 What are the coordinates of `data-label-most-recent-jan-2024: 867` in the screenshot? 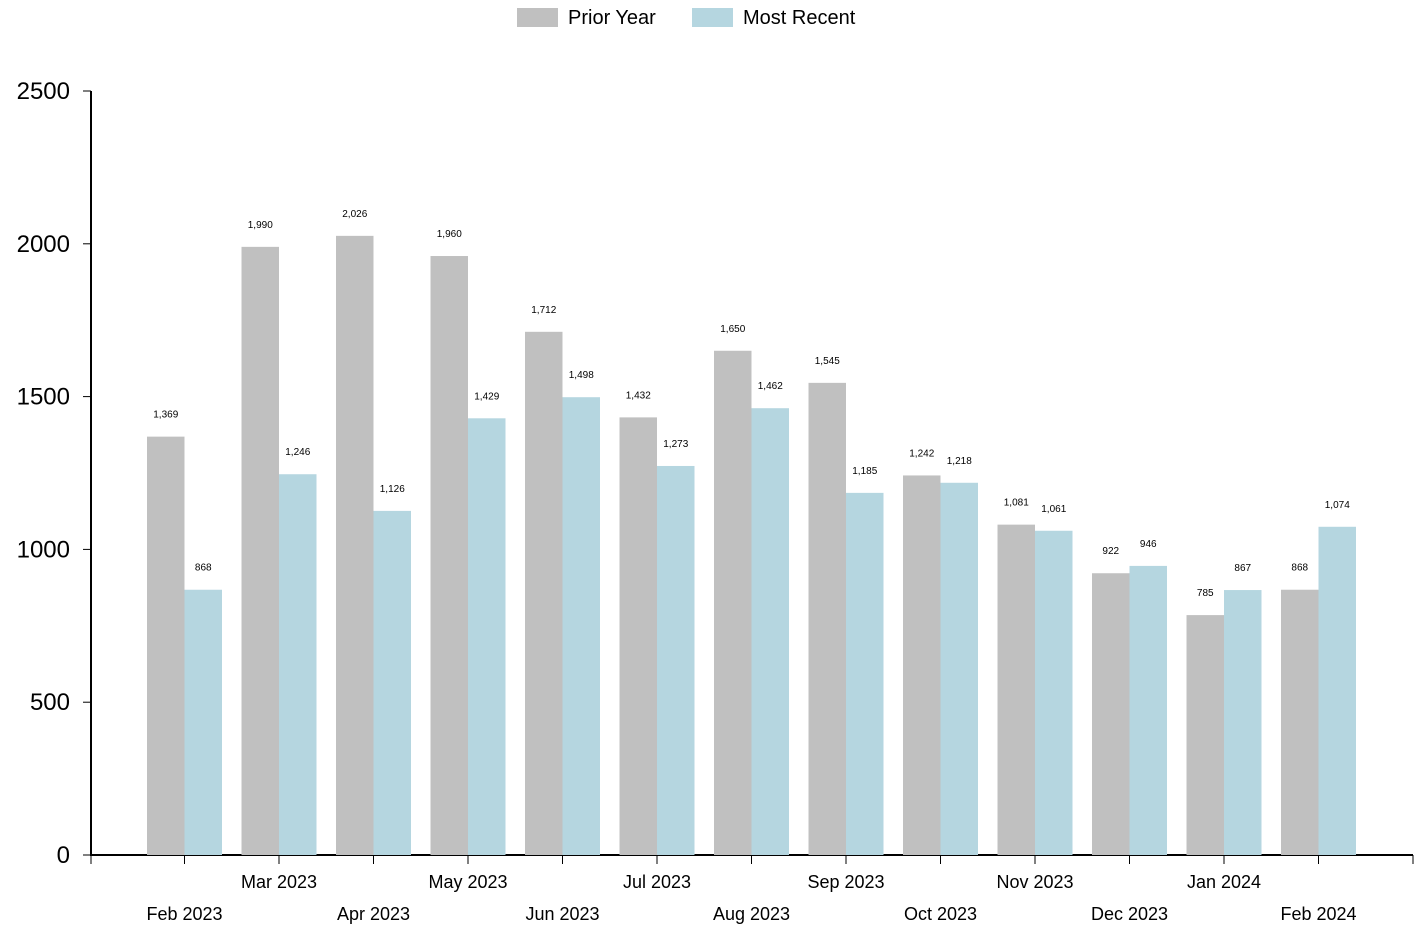 It's located at (1242, 568).